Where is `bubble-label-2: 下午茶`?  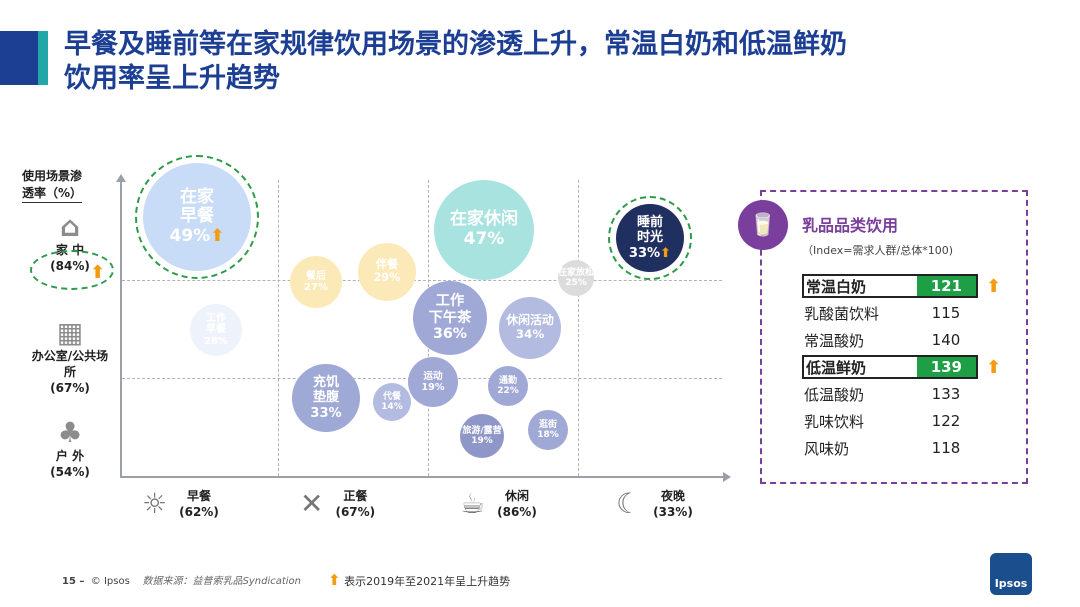
bubble-label-2: 下午茶 is located at coordinates (450, 317).